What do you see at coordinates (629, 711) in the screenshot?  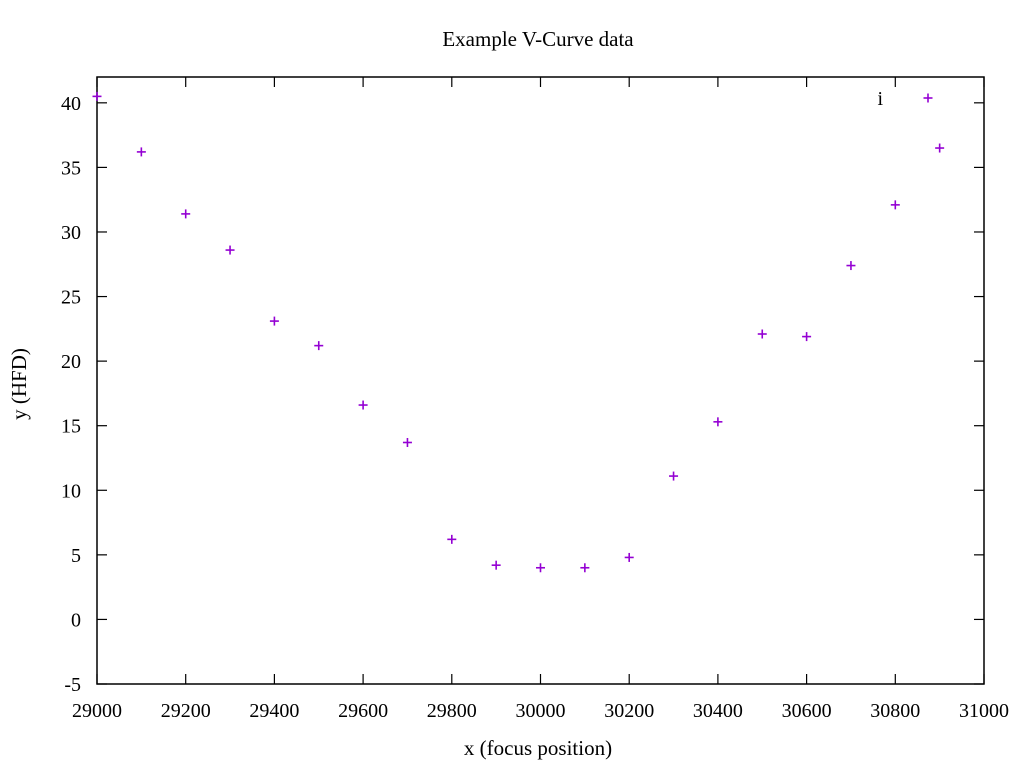 I see `x-tick-label: 30200` at bounding box center [629, 711].